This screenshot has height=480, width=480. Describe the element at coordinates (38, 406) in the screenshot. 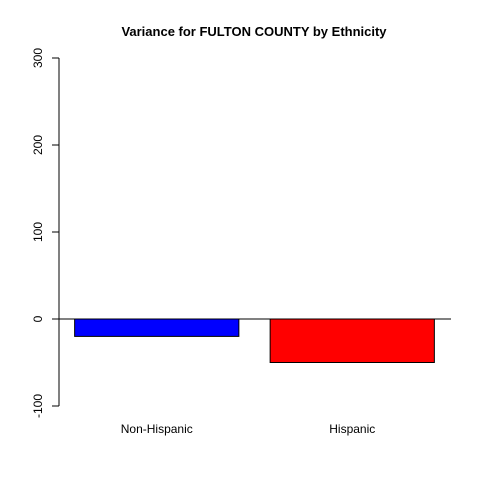

I see `y-tick-label: -100` at that location.